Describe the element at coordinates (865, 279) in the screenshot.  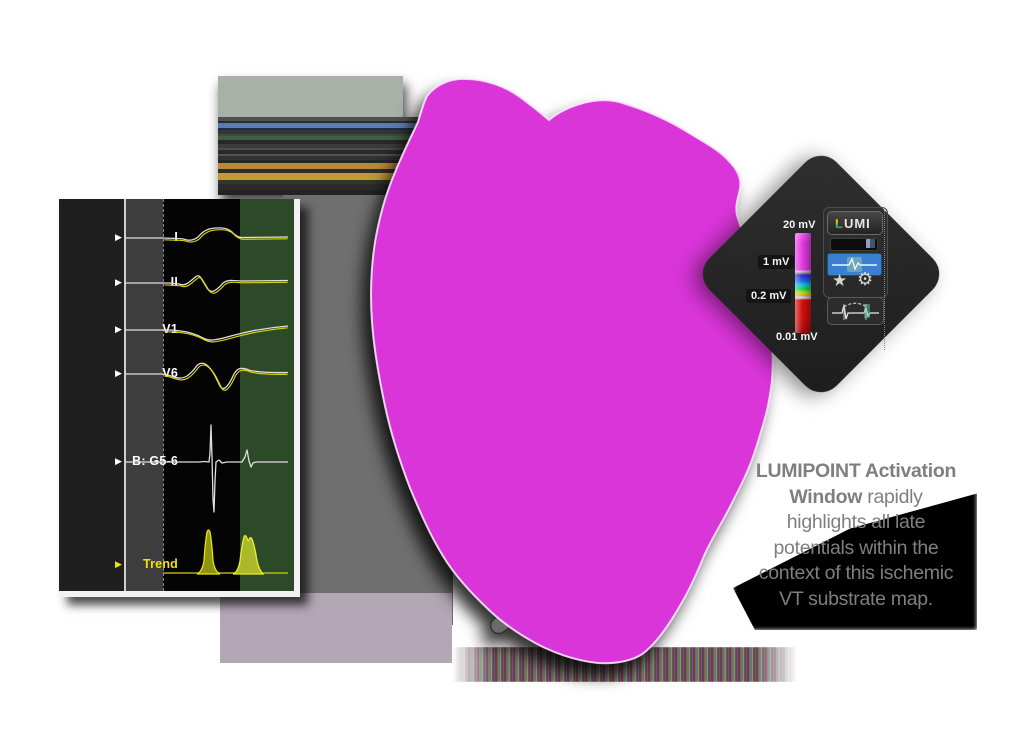
I see `gear-icon: ⚙` at that location.